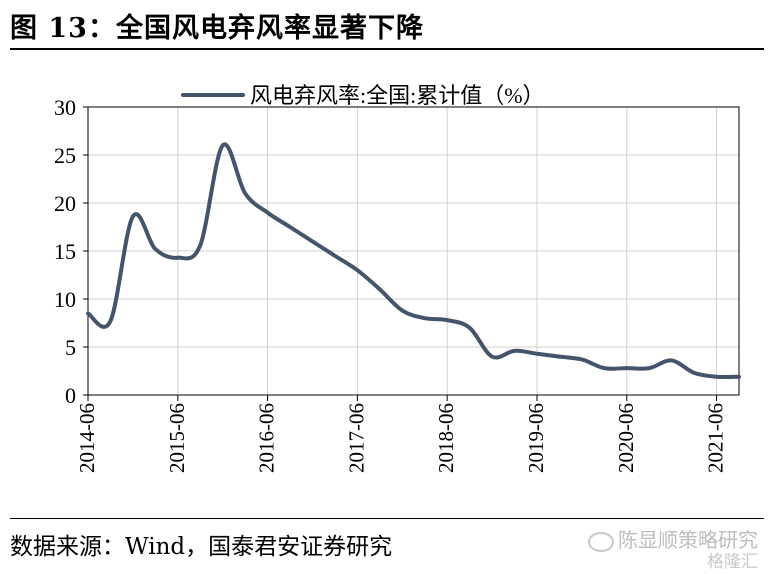 The width and height of the screenshot is (772, 574). I want to click on x-tick-label: 2021-06, so click(716, 438).